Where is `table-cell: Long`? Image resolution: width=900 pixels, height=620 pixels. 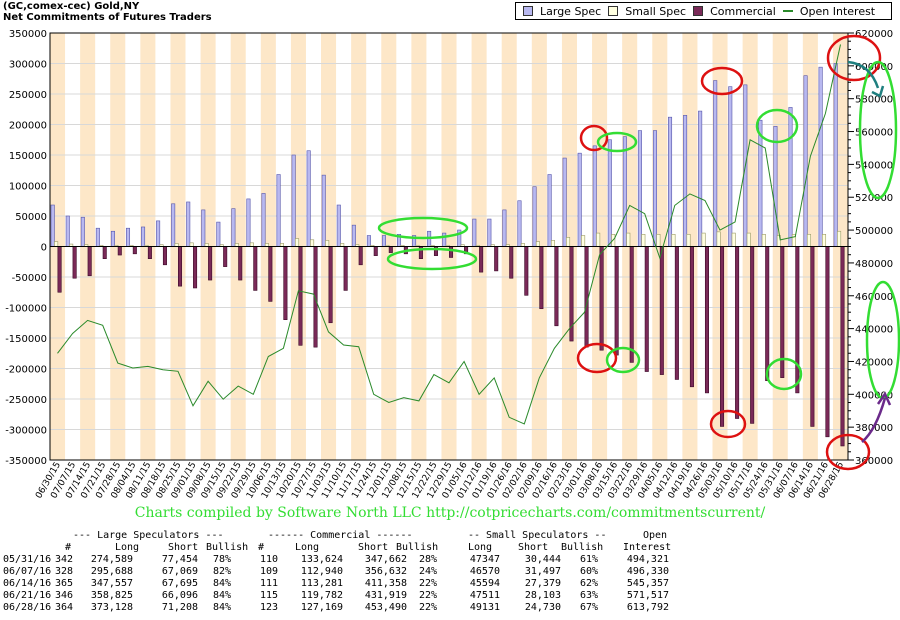
table-cell: Long is located at coordinates (127, 547).